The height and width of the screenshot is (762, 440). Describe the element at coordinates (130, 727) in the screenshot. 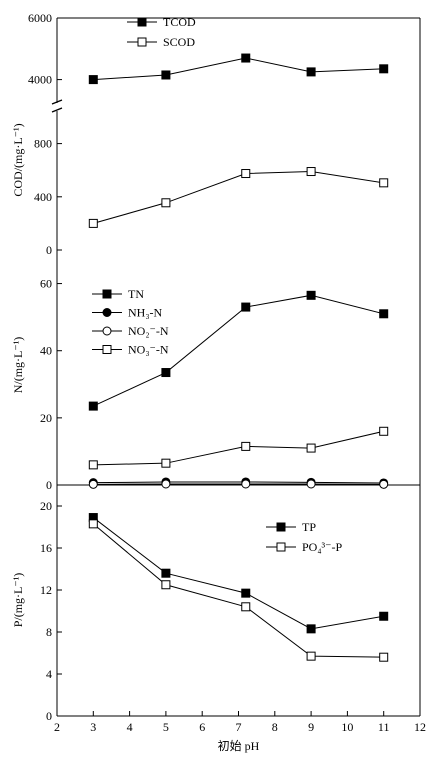

I see `xtick-4-label: 4` at that location.